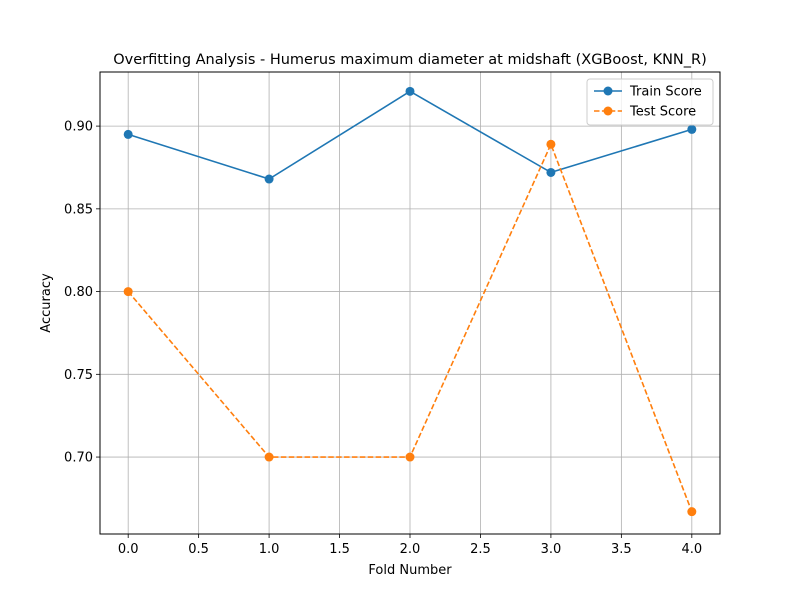 The height and width of the screenshot is (600, 800). What do you see at coordinates (46, 303) in the screenshot?
I see `y-axis-label: Accuracy` at bounding box center [46, 303].